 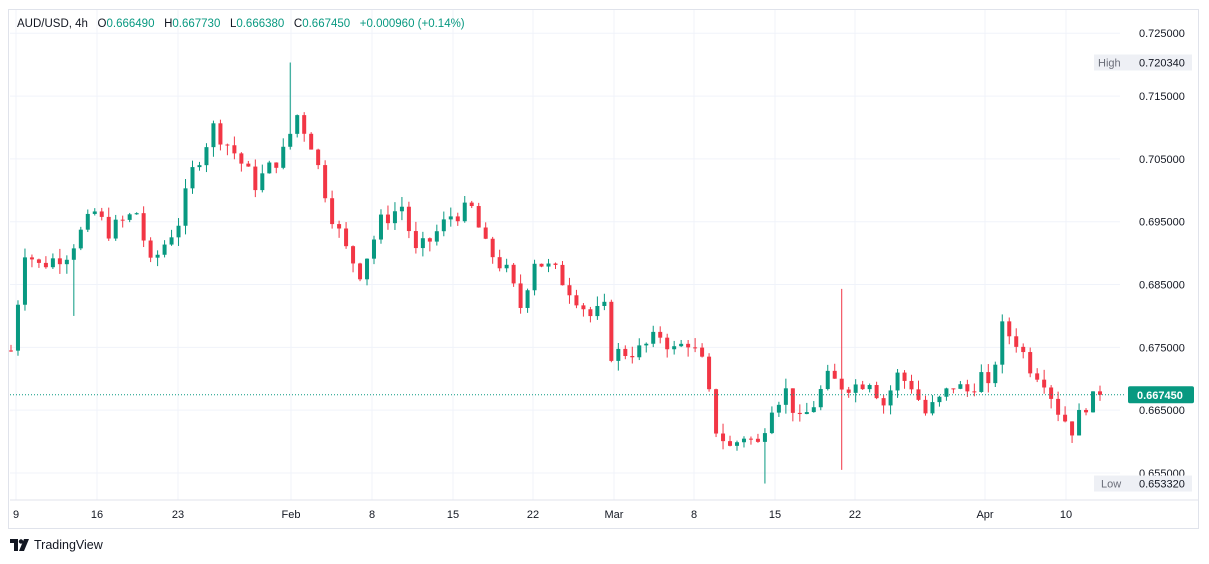 What do you see at coordinates (1162, 34) in the screenshot?
I see `price-tick-label: 0.725000` at bounding box center [1162, 34].